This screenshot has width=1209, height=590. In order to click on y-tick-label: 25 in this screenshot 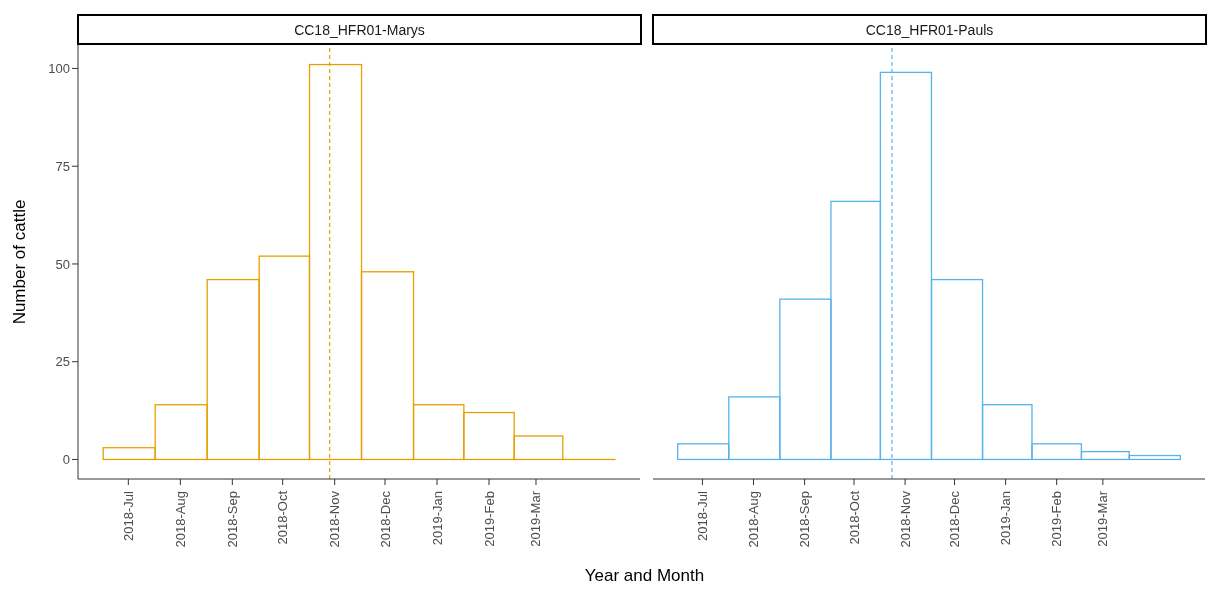, I will do `click(62, 362)`.